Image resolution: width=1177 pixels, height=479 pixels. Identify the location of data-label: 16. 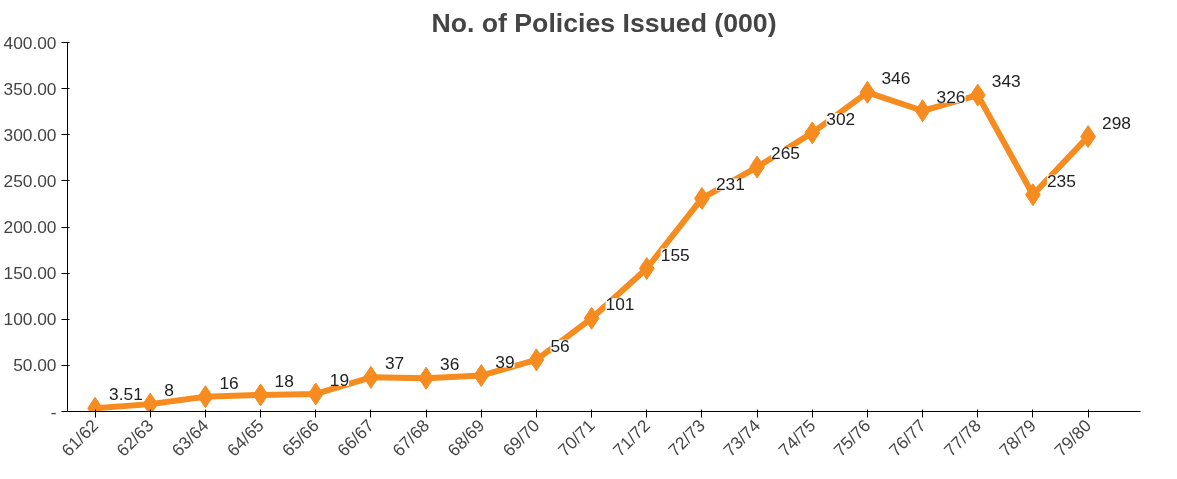
(229, 382).